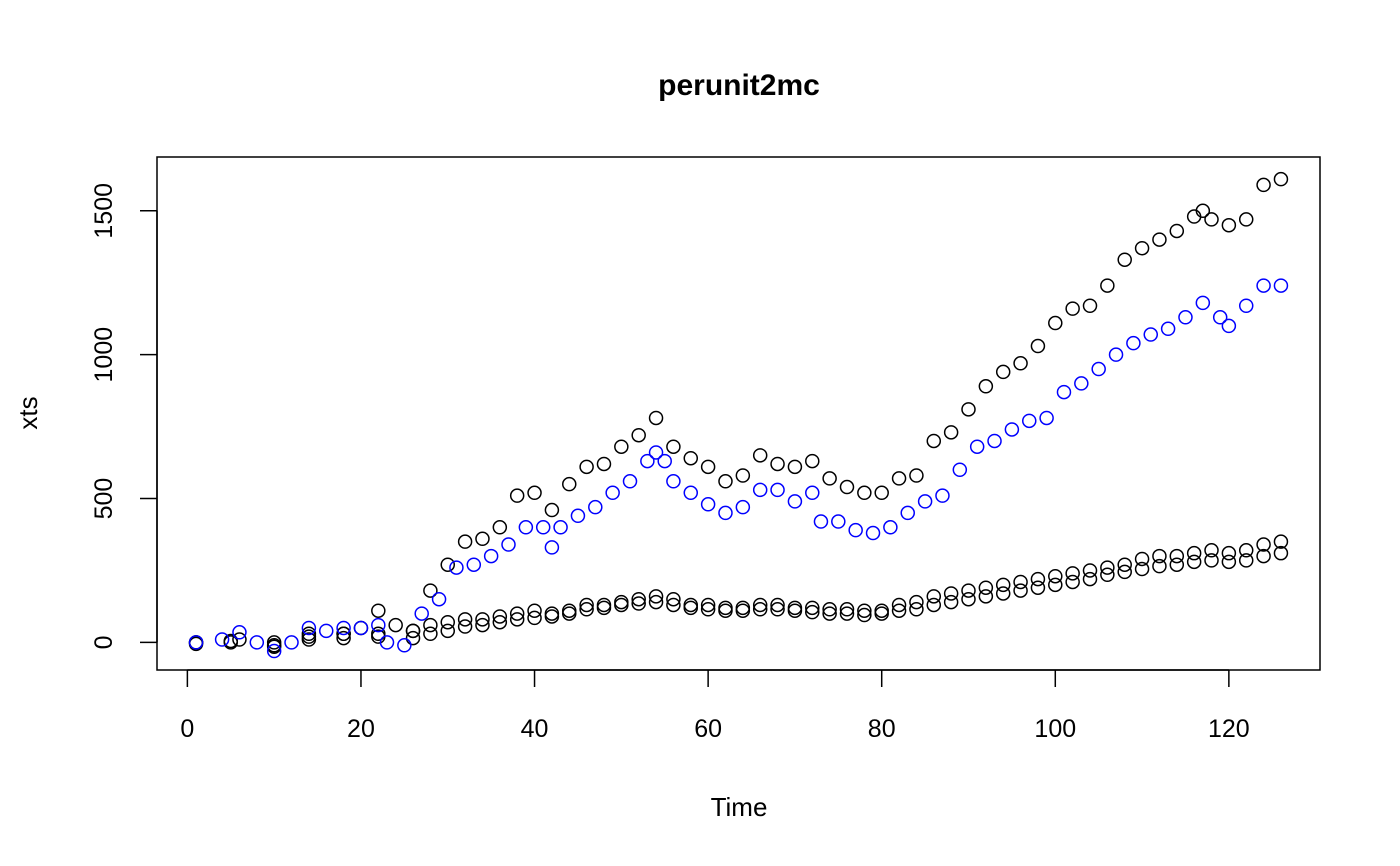 Image resolution: width=1400 pixels, height=866 pixels. Describe the element at coordinates (28, 412) in the screenshot. I see `y-axis-label: xts` at that location.